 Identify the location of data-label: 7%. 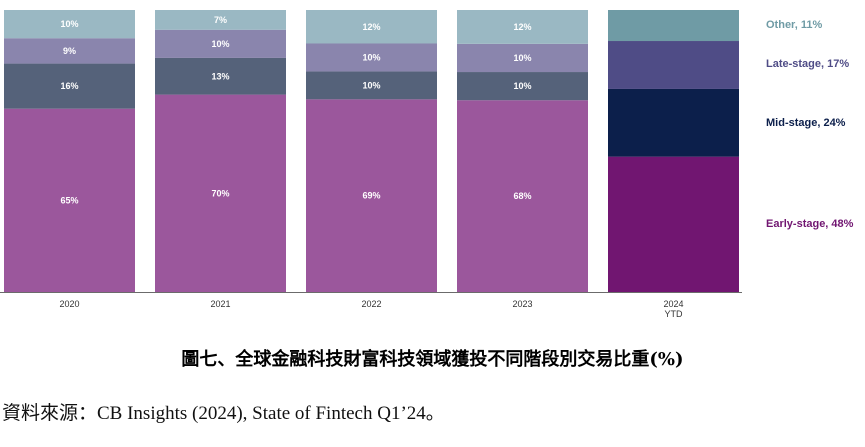
(220, 20).